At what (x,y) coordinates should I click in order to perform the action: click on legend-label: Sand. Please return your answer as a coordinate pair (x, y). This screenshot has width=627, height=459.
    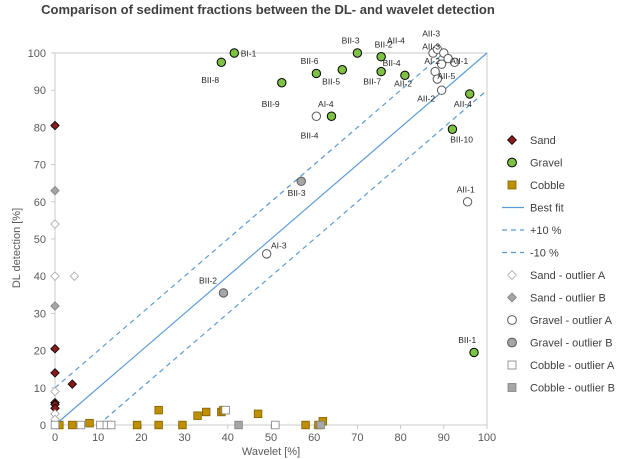
    Looking at the image, I should click on (543, 141).